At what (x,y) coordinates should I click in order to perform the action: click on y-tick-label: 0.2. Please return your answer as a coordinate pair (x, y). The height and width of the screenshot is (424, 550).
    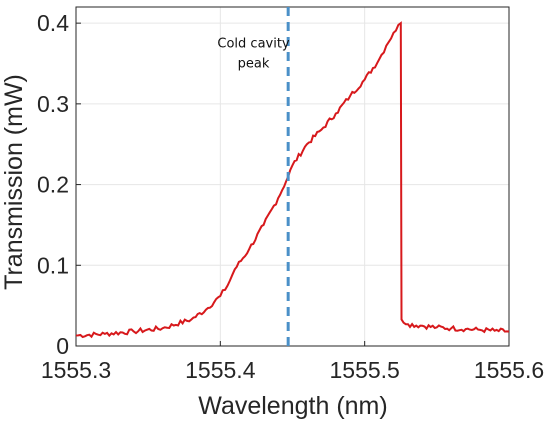
    Looking at the image, I should click on (53, 185).